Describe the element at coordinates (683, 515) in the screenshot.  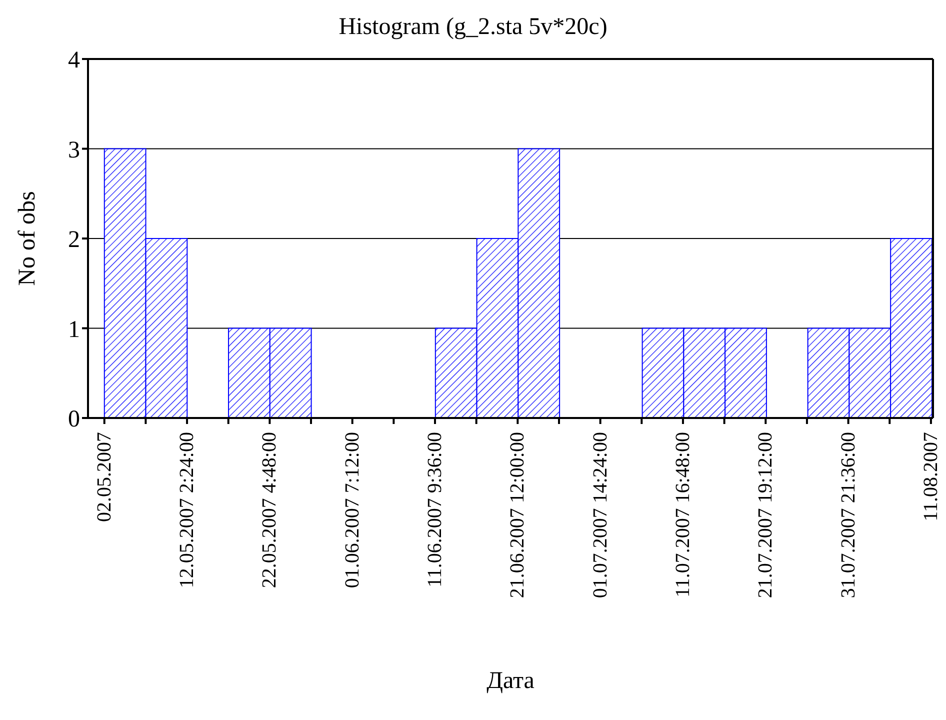
I see `x-tick-label: 11.07.2007 16:48:00` at that location.